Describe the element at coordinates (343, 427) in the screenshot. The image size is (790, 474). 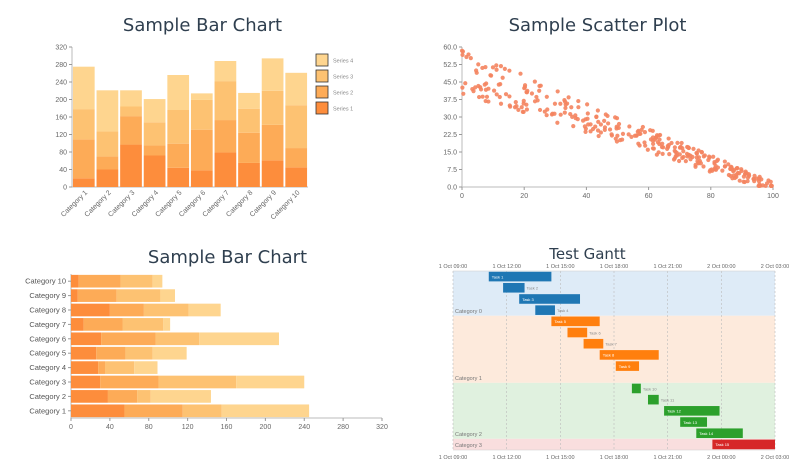
I see `x-tick-label: 280` at that location.